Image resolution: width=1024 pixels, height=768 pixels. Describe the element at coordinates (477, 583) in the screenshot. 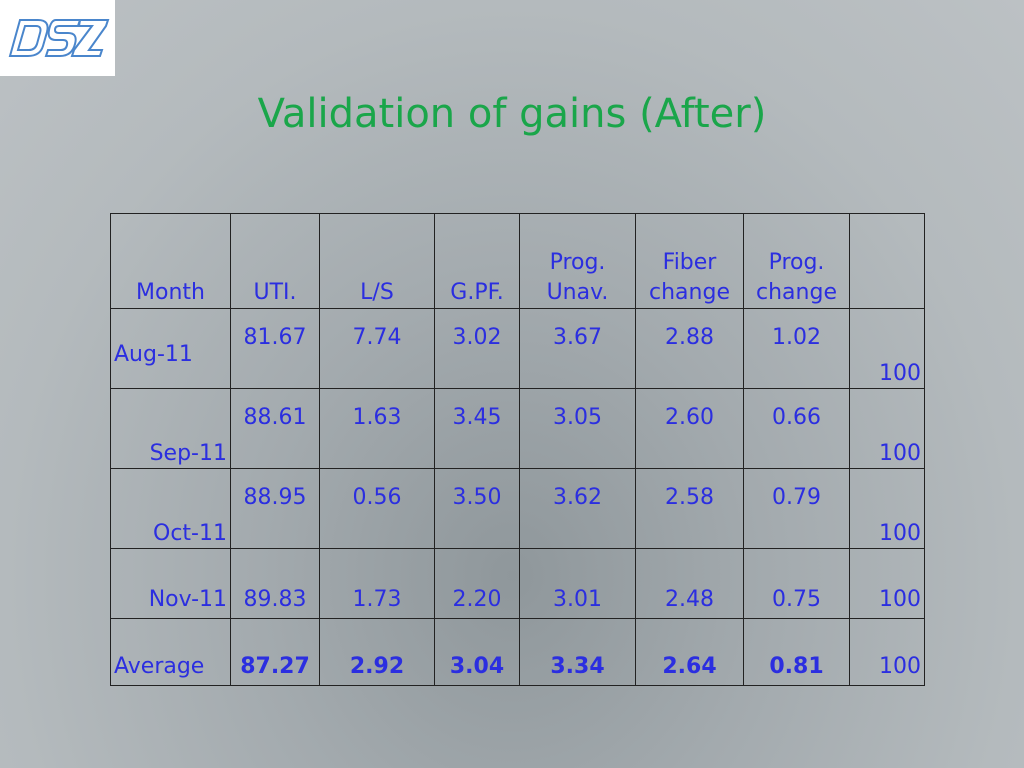

I see `cell-gpf: 2.20` at that location.